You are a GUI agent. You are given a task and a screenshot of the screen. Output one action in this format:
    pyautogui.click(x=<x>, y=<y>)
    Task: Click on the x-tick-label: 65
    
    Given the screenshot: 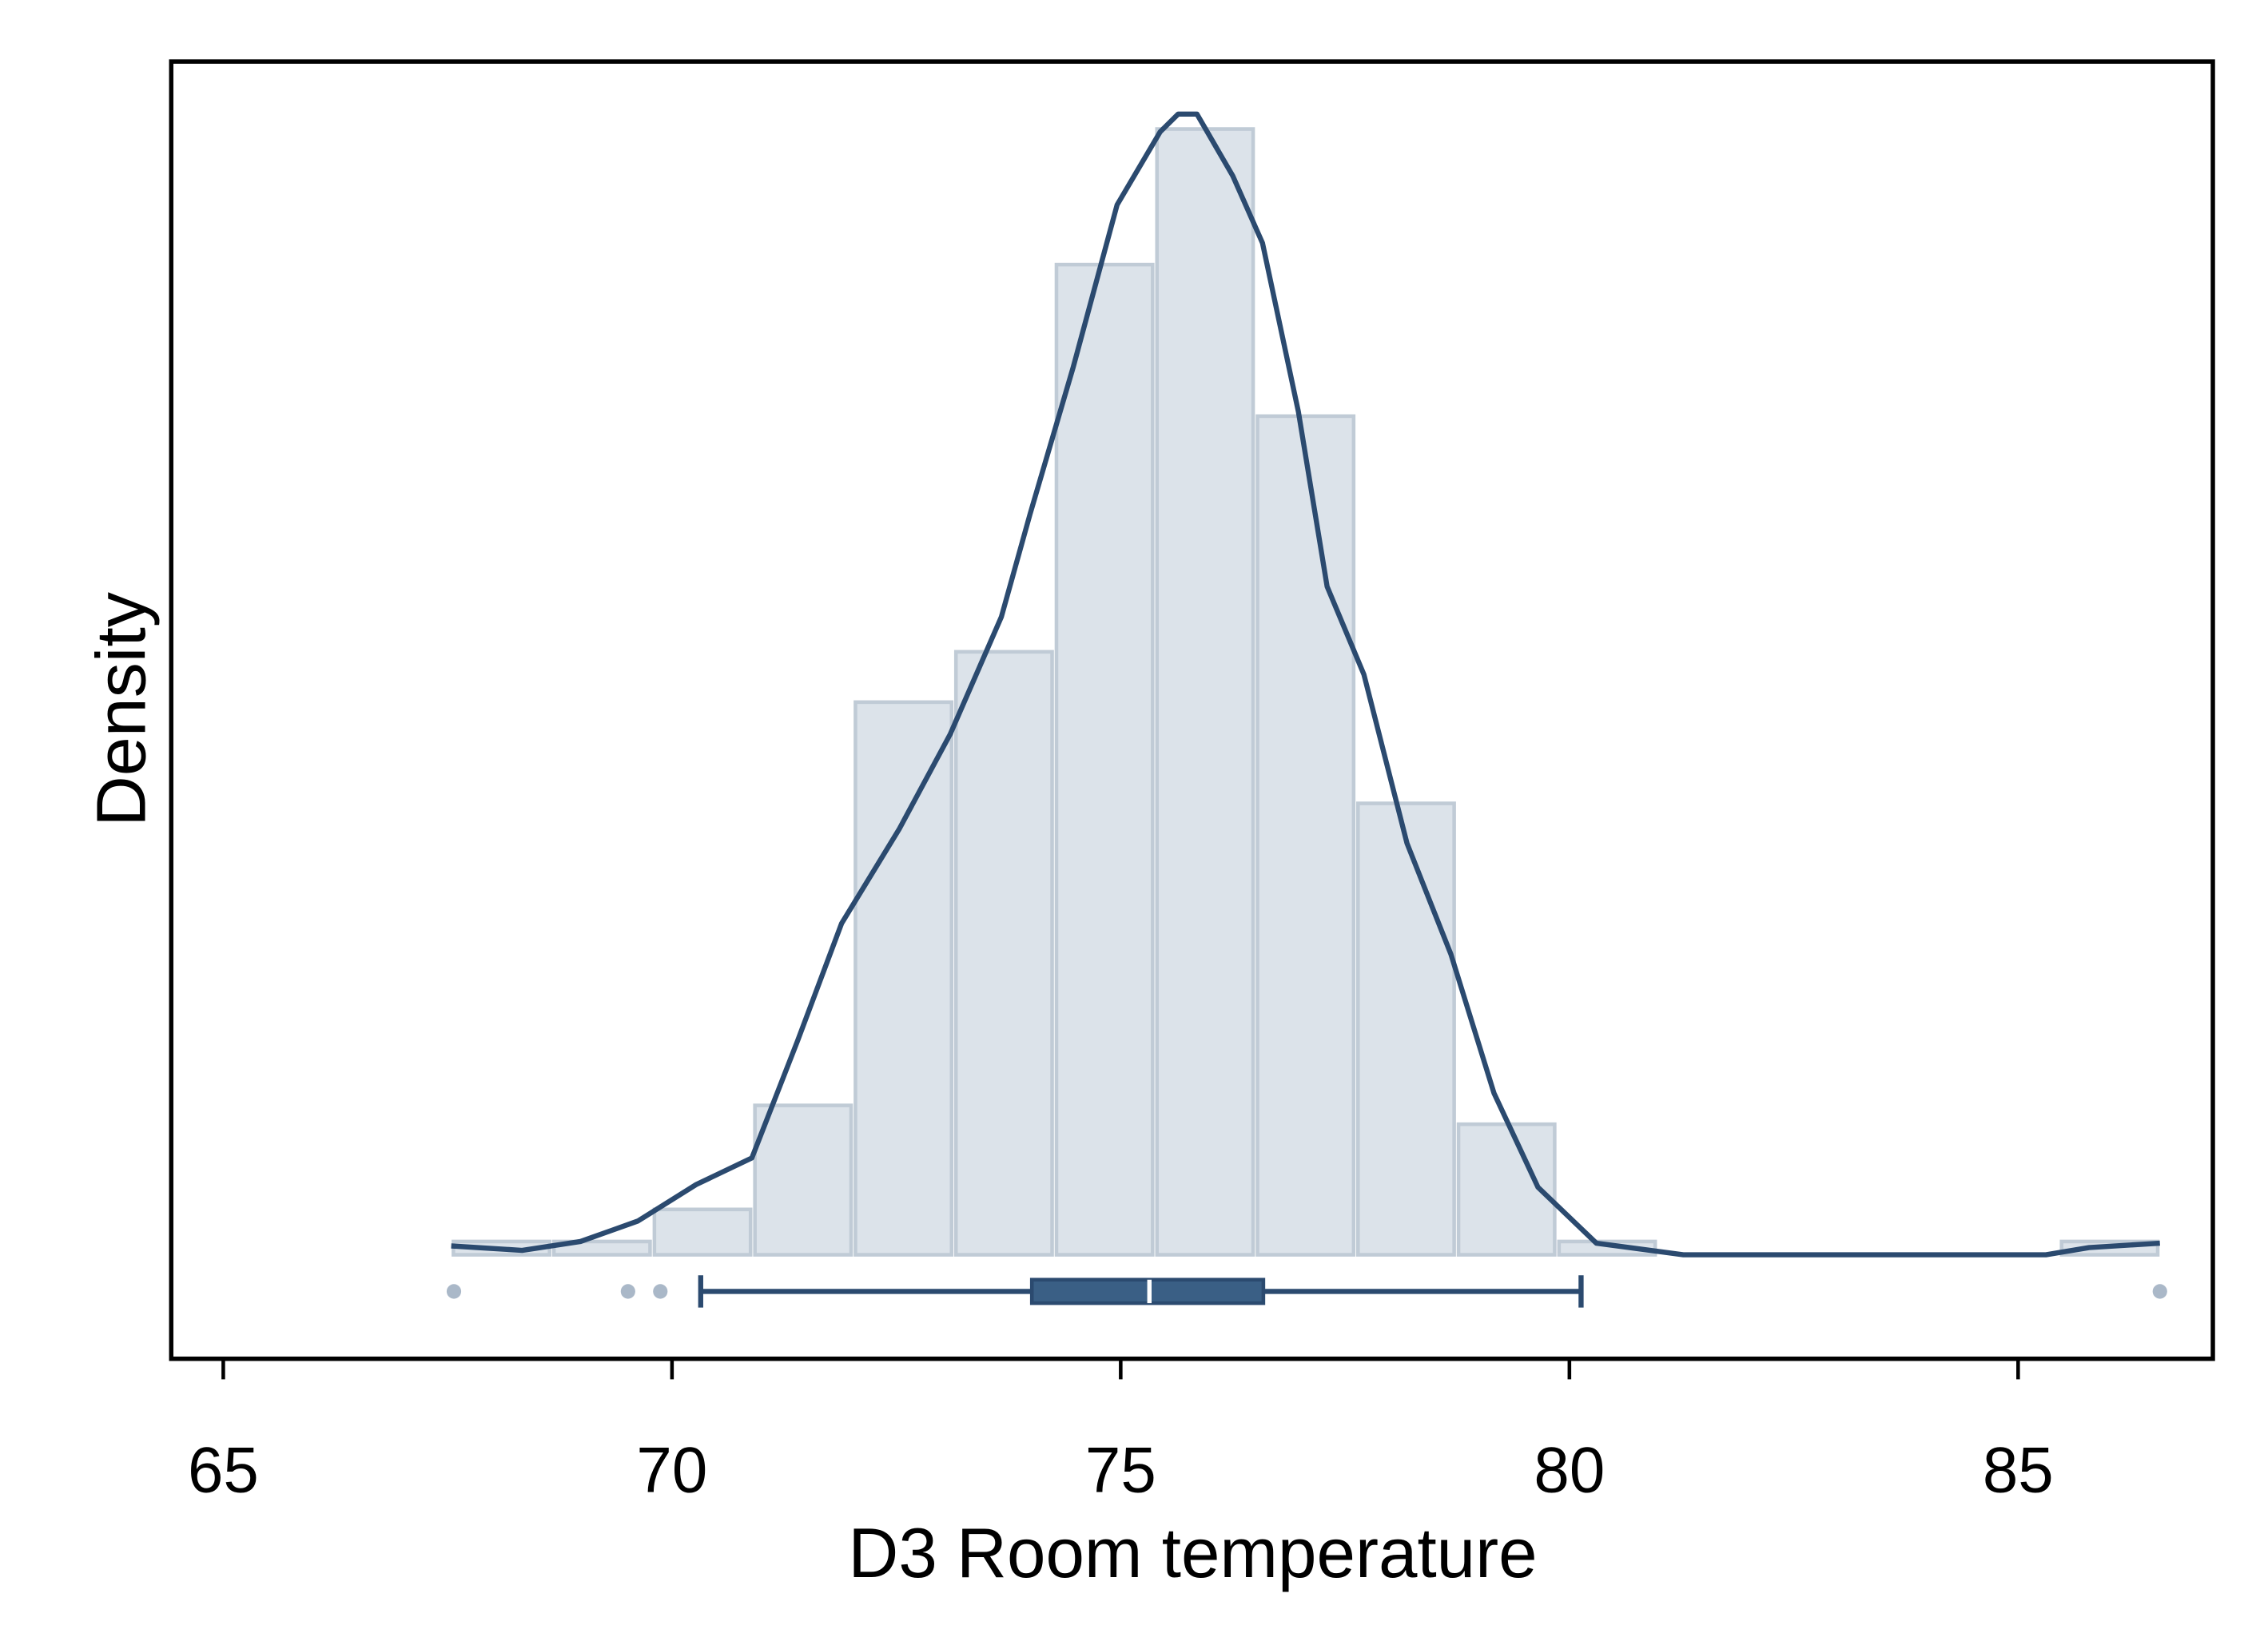 What is the action you would take?
    pyautogui.click(x=223, y=1470)
    